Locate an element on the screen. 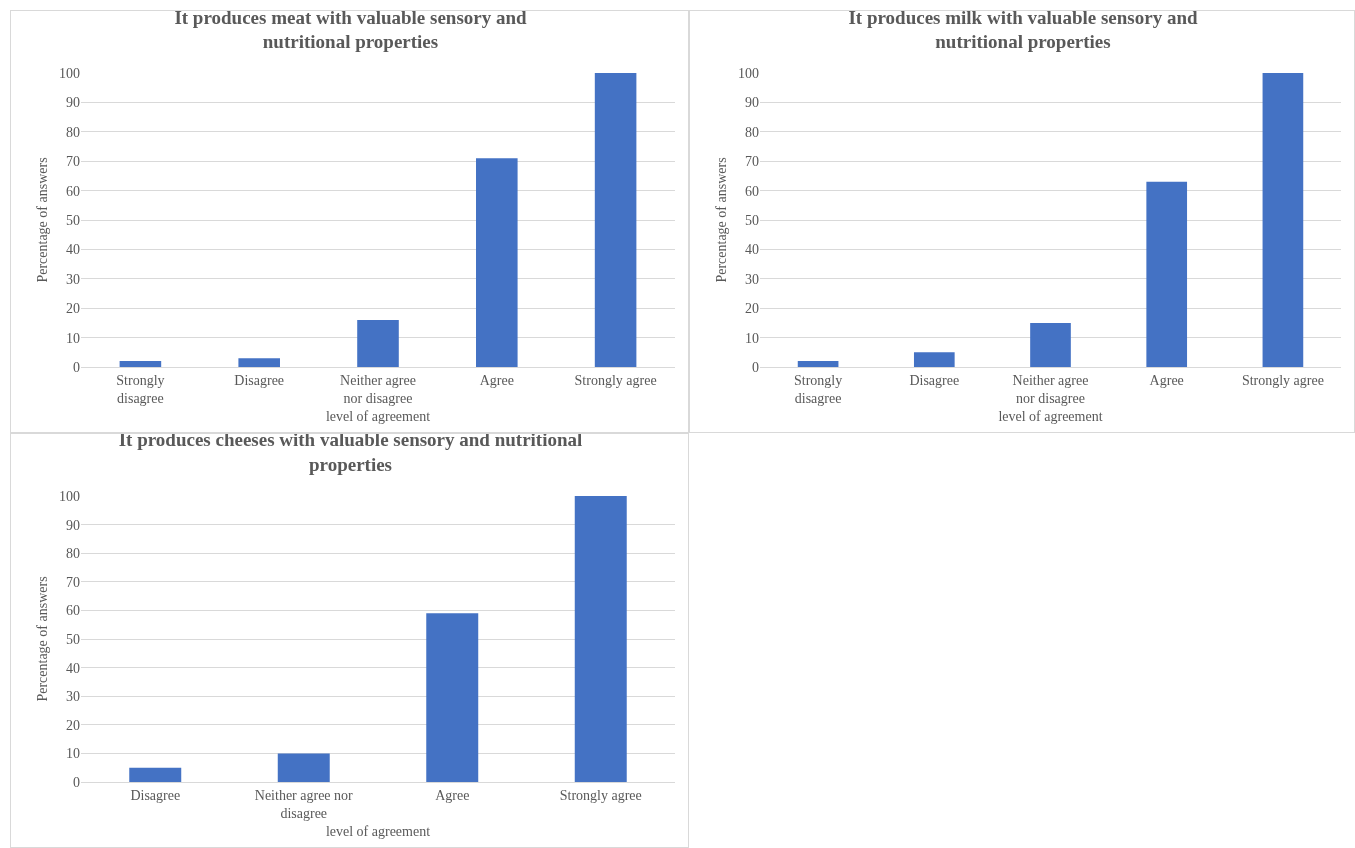  chart-title: It produces milk with valuable sensory and nutritional properties is located at coordinates (1023, 29).